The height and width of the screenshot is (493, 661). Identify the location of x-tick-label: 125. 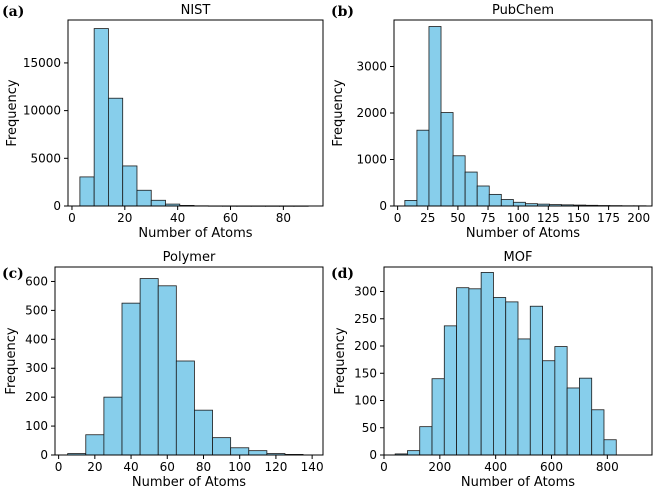
(548, 218).